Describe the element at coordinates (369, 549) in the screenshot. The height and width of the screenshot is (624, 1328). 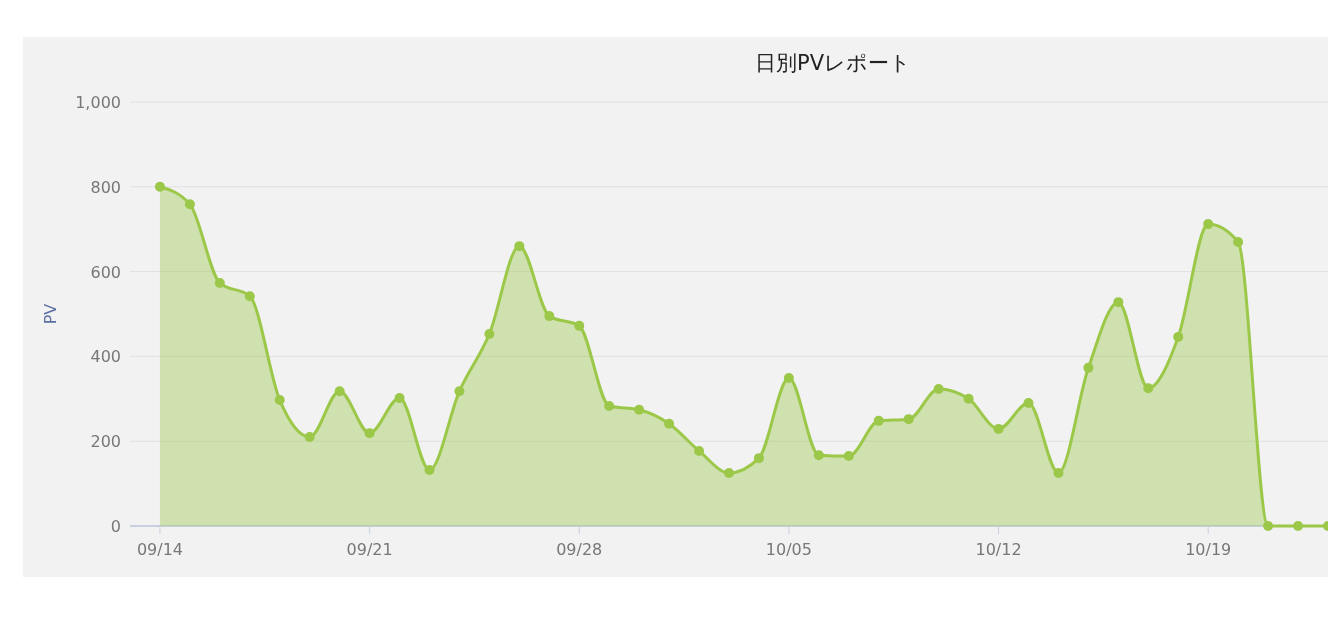
I see `x-tick-label: 09/21` at that location.